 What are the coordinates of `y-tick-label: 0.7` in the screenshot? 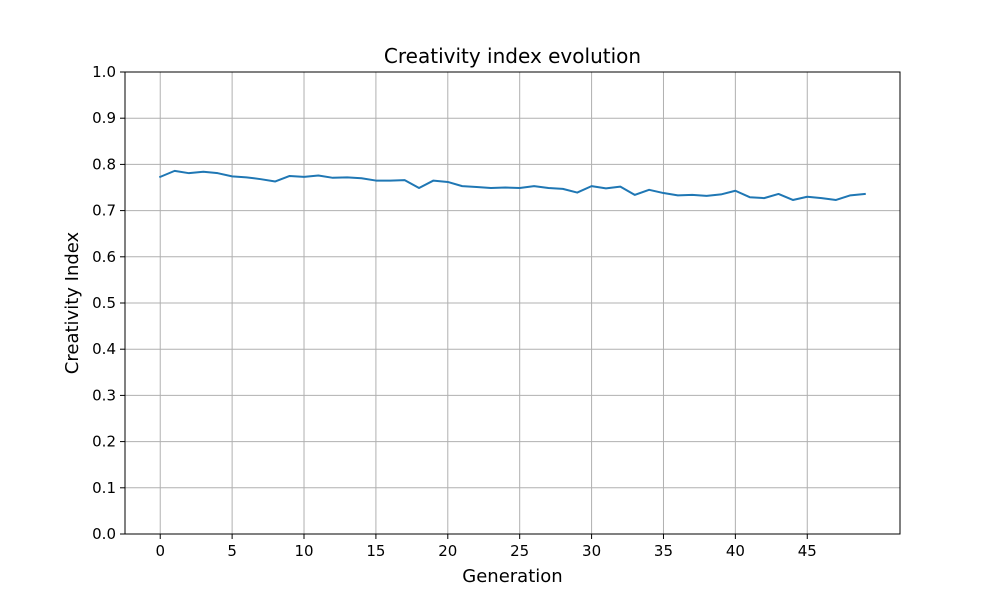 It's located at (104, 211).